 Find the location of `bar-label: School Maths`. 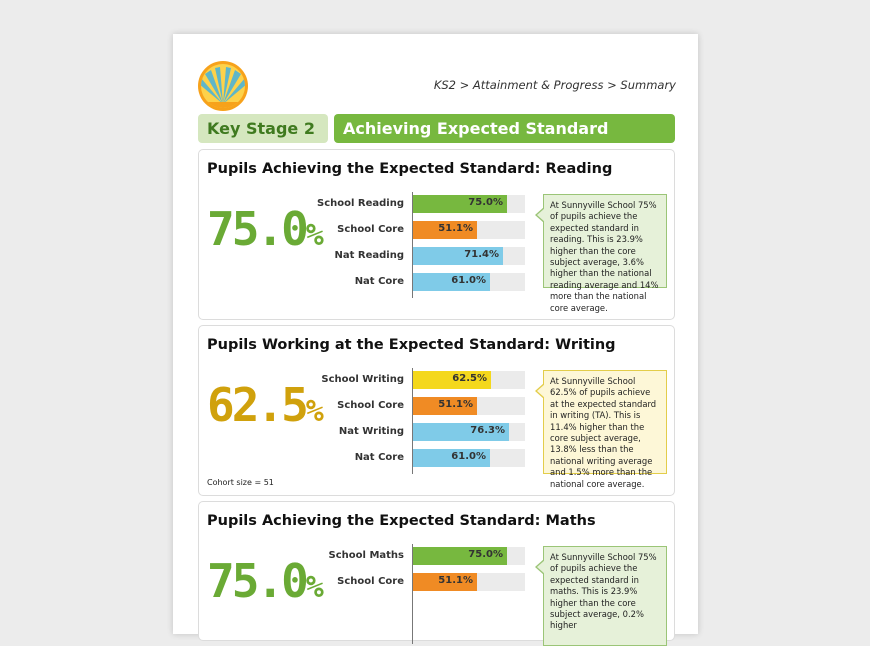

bar-label: School Maths is located at coordinates (366, 555).